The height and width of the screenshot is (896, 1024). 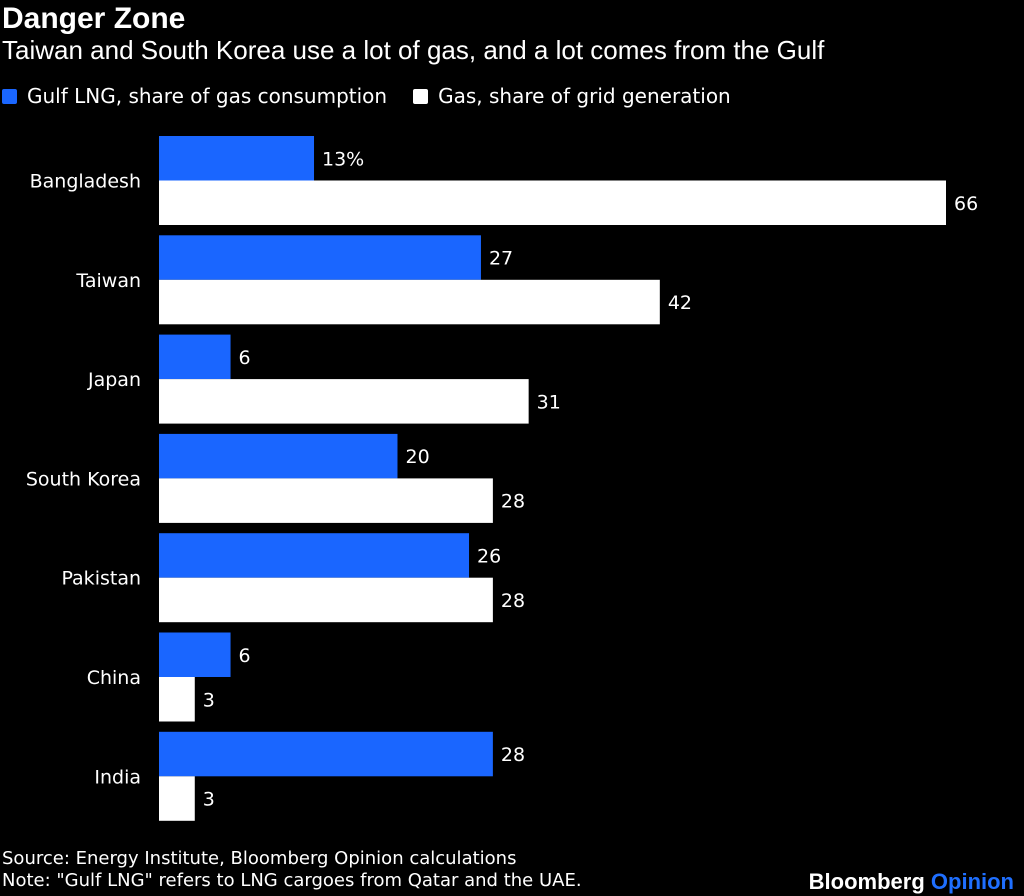 I want to click on bar-gulf-lng-india, so click(x=326, y=754).